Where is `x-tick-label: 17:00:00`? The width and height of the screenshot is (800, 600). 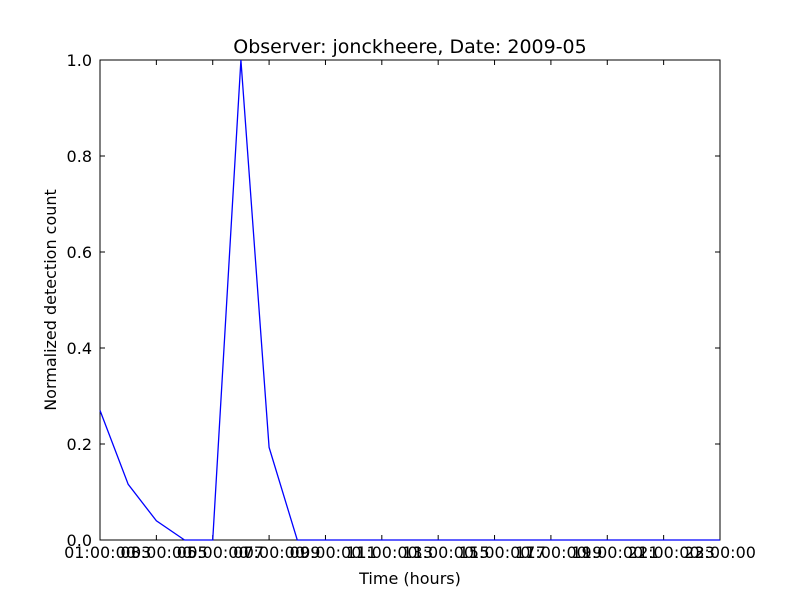 x-tick-label: 17:00:00 is located at coordinates (551, 552).